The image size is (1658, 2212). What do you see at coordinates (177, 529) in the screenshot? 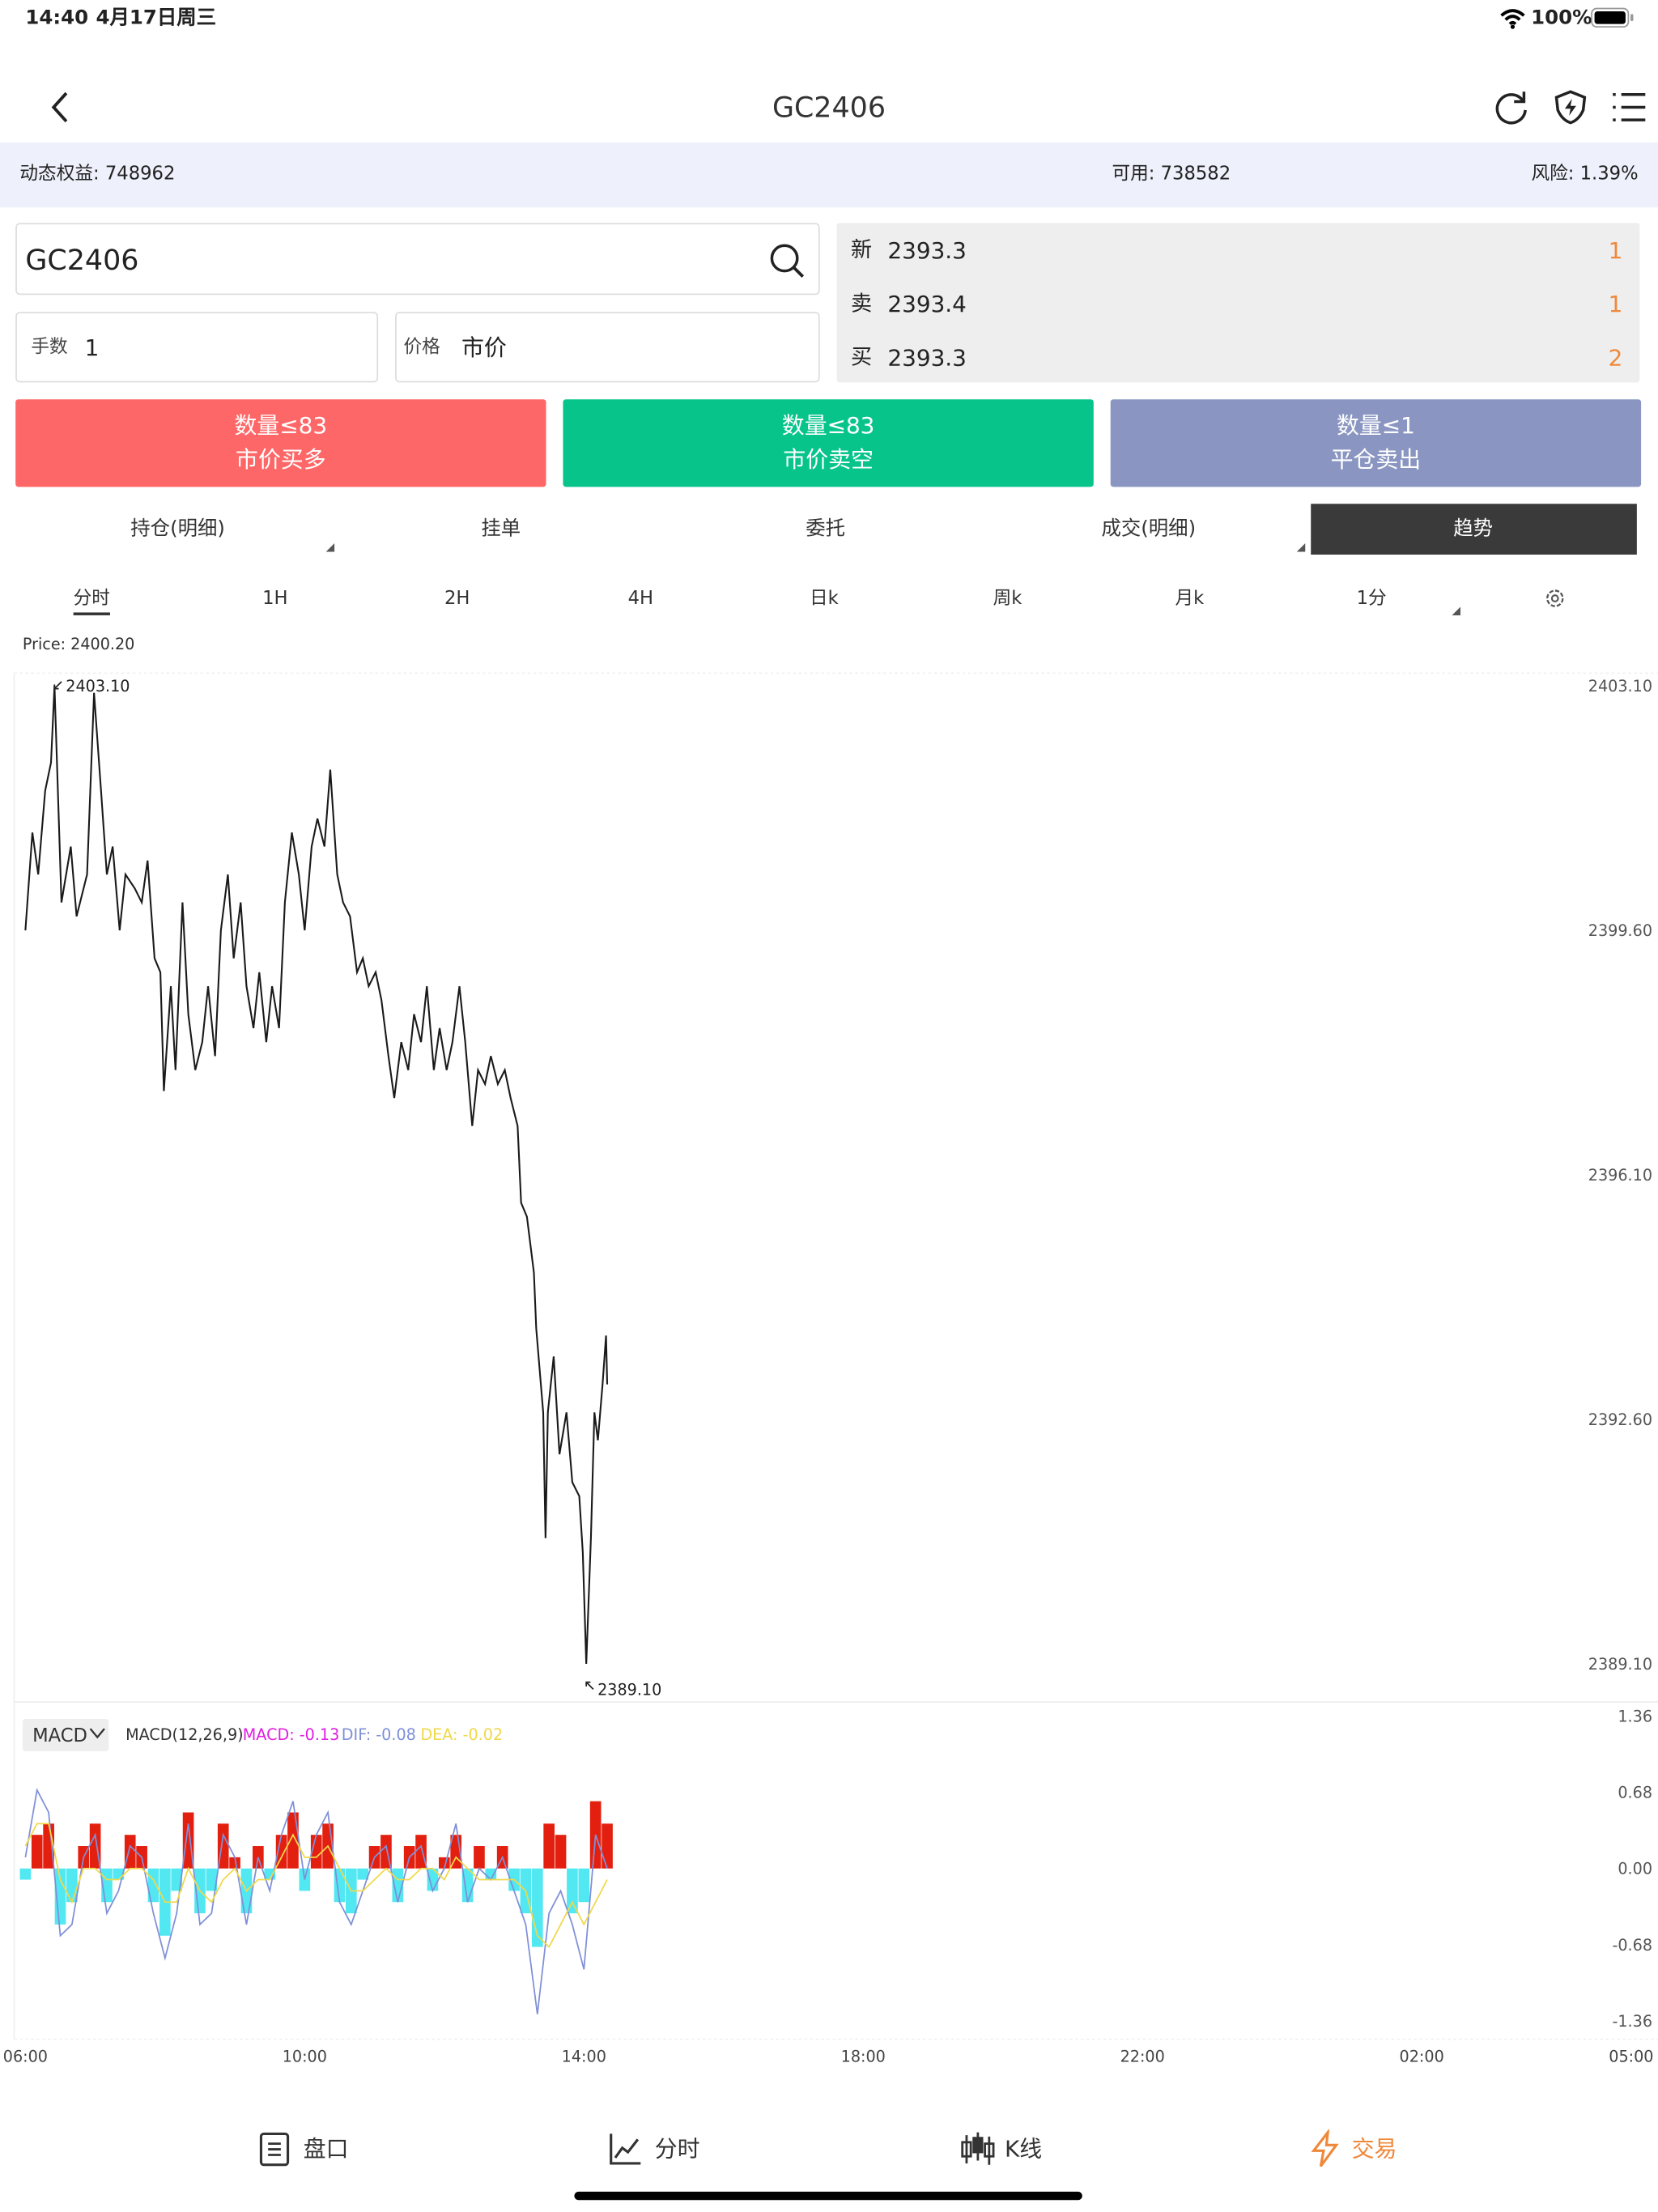
I see `tab: 持仓(明细)` at bounding box center [177, 529].